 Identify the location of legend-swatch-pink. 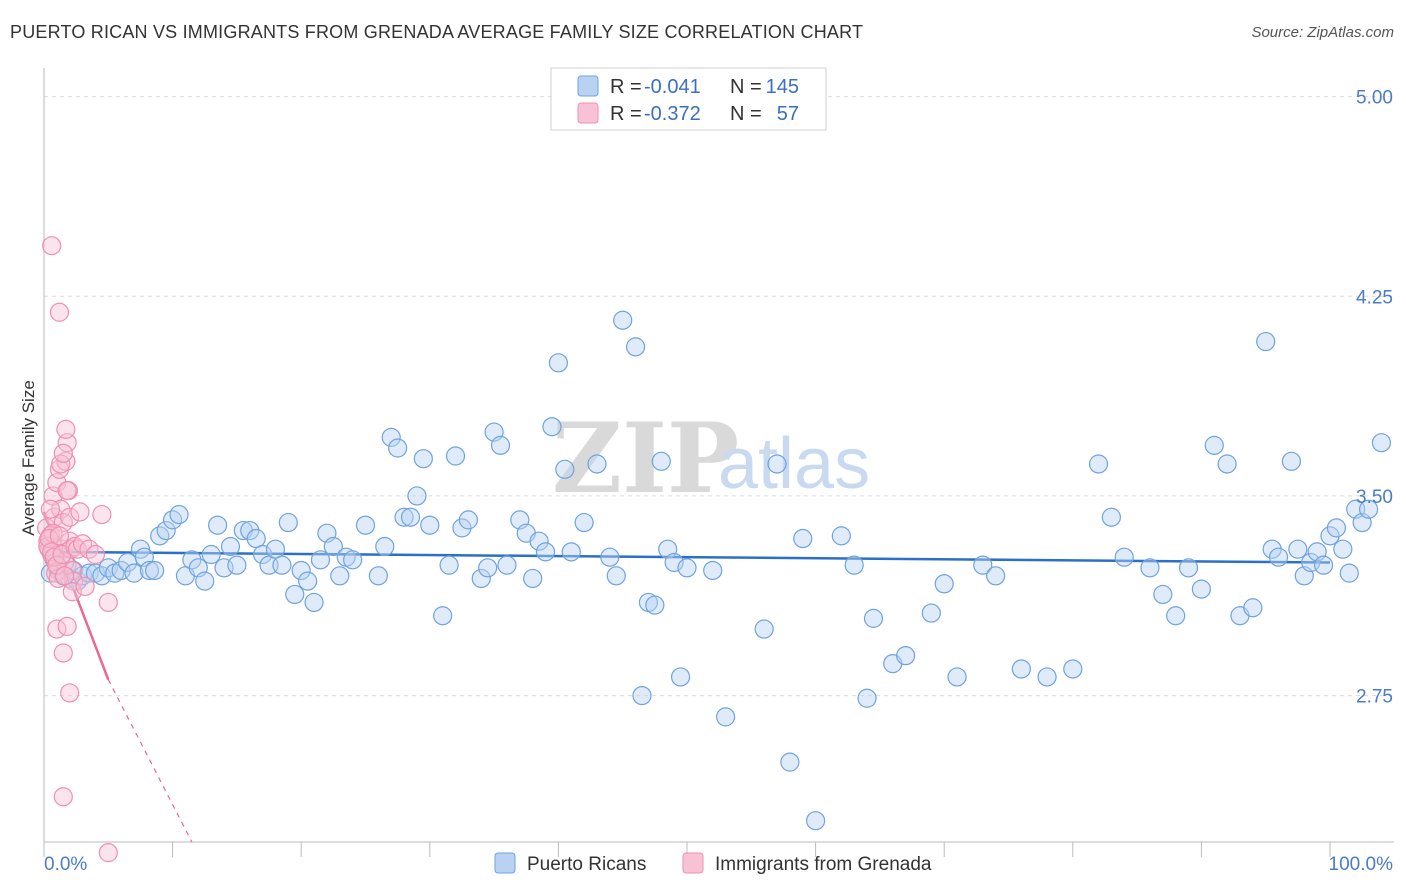
(588, 113).